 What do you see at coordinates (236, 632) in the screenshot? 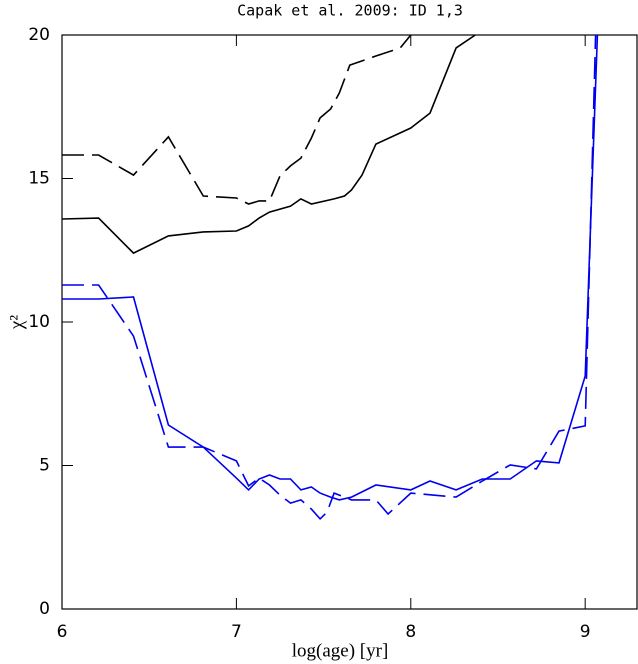
I see `x-tick-label: 7` at bounding box center [236, 632].